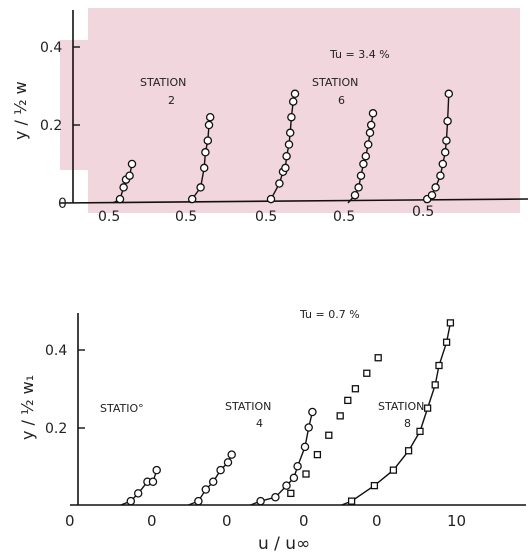 The image size is (529, 555). I want to click on top-y-tick-label: 0.4, so click(51, 48).